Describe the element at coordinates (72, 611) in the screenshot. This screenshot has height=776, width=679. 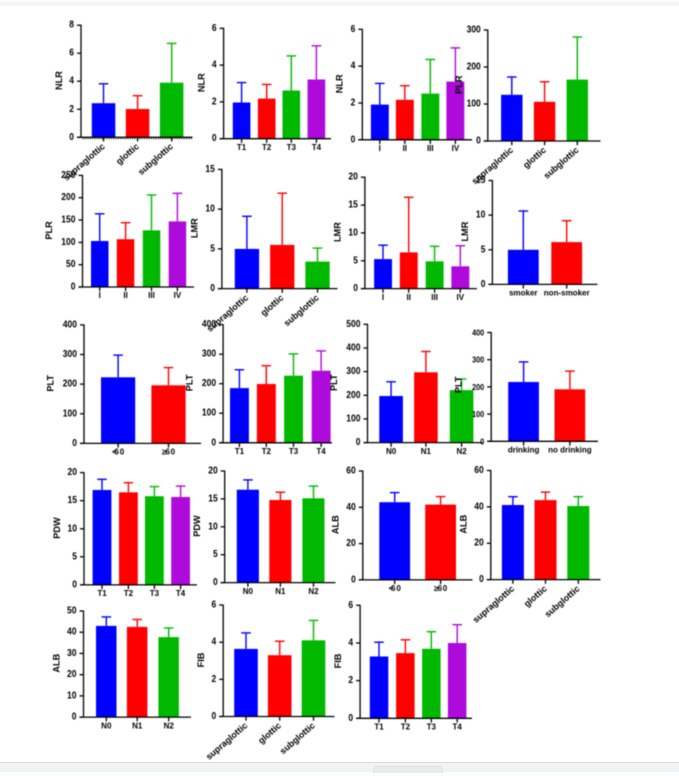
I see `svg-text: 50` at that location.